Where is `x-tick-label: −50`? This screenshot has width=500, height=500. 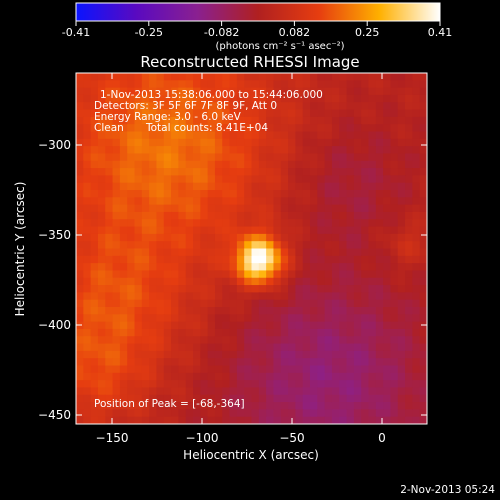 x-tick-label: −50 is located at coordinates (291, 438).